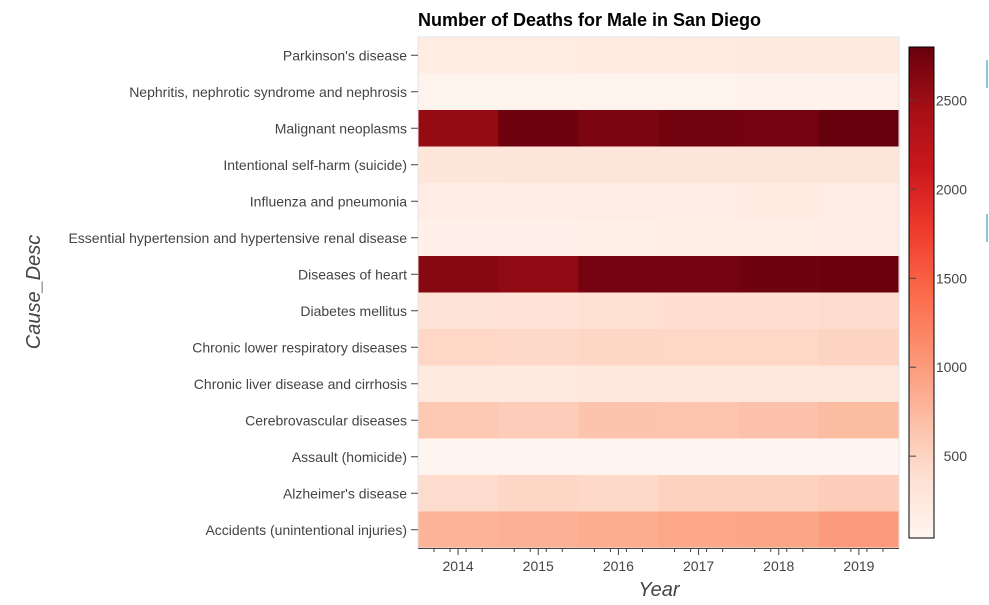 This screenshot has width=989, height=605. I want to click on y-tick-label: Diseases of heart, so click(352, 274).